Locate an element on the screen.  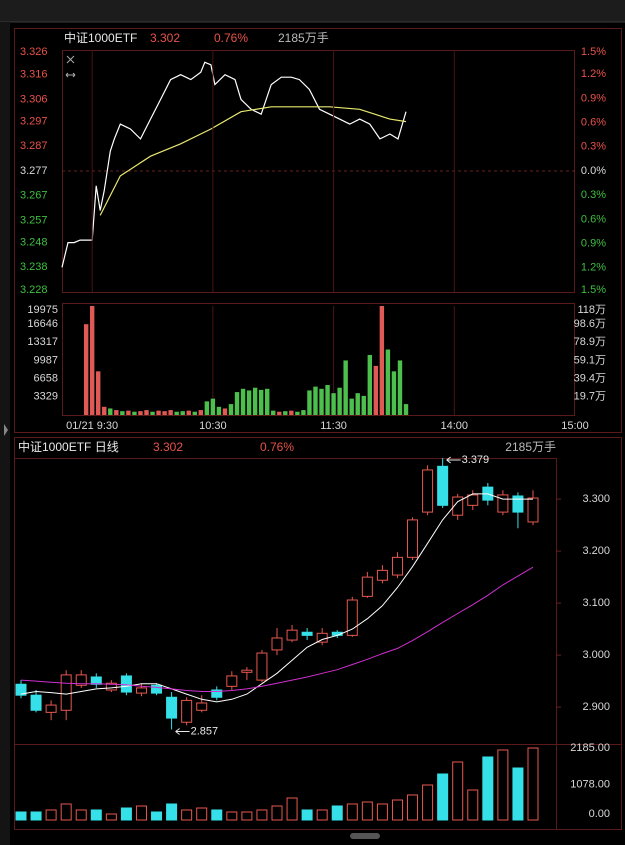
y-tick-label: 3.277 is located at coordinates (34, 171).